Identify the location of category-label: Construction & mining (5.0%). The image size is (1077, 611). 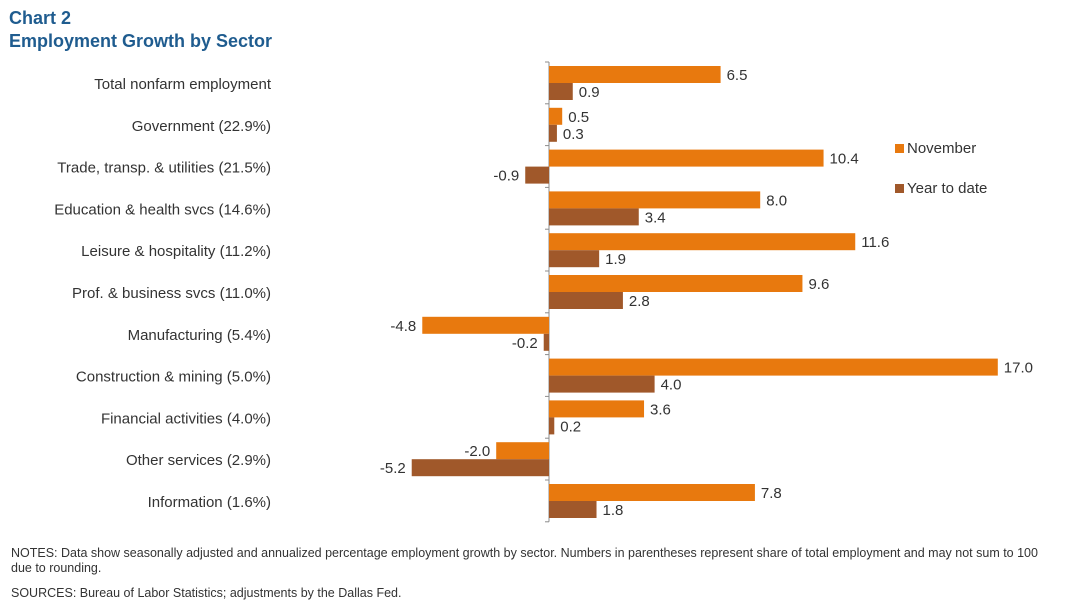
(173, 377).